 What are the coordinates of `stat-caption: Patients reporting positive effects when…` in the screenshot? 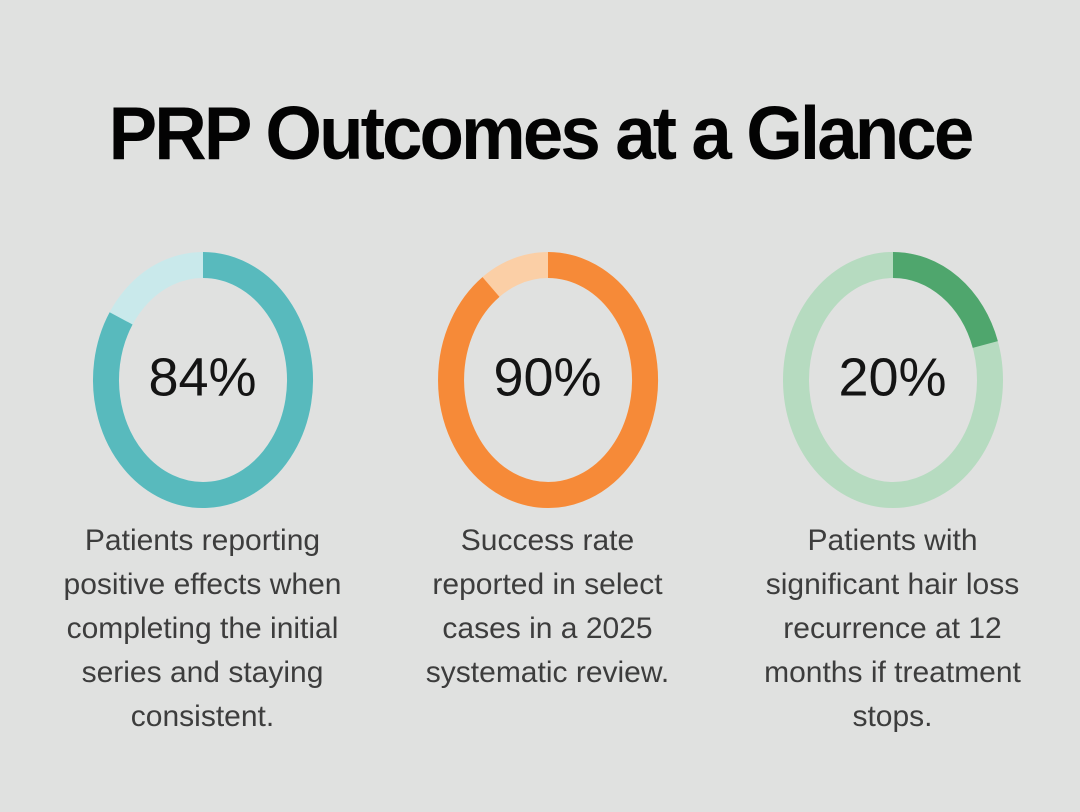 It's located at (202, 628).